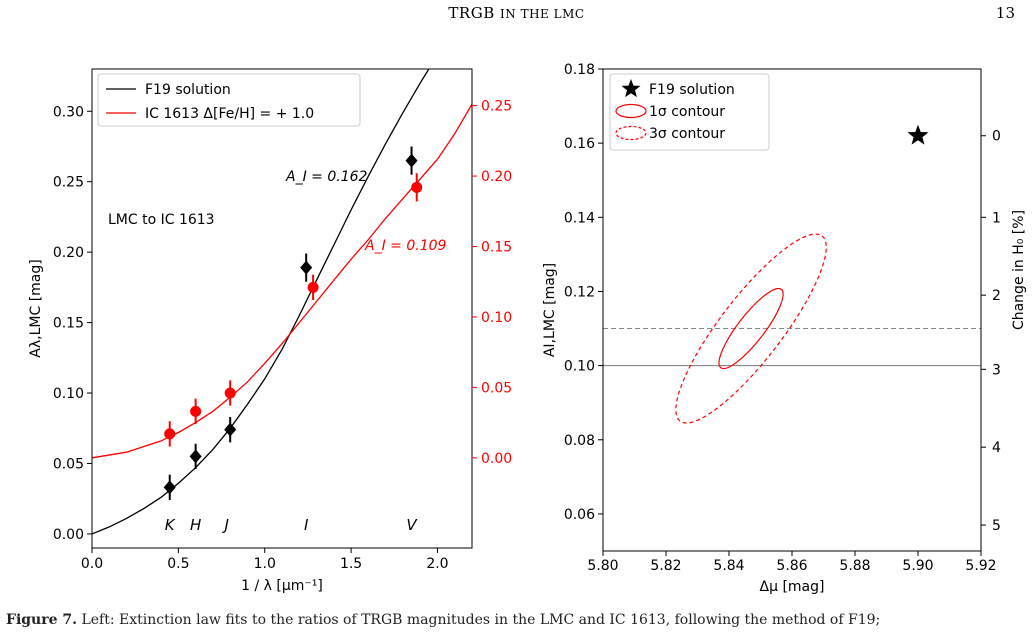  I want to click on band-label: K, so click(170, 525).